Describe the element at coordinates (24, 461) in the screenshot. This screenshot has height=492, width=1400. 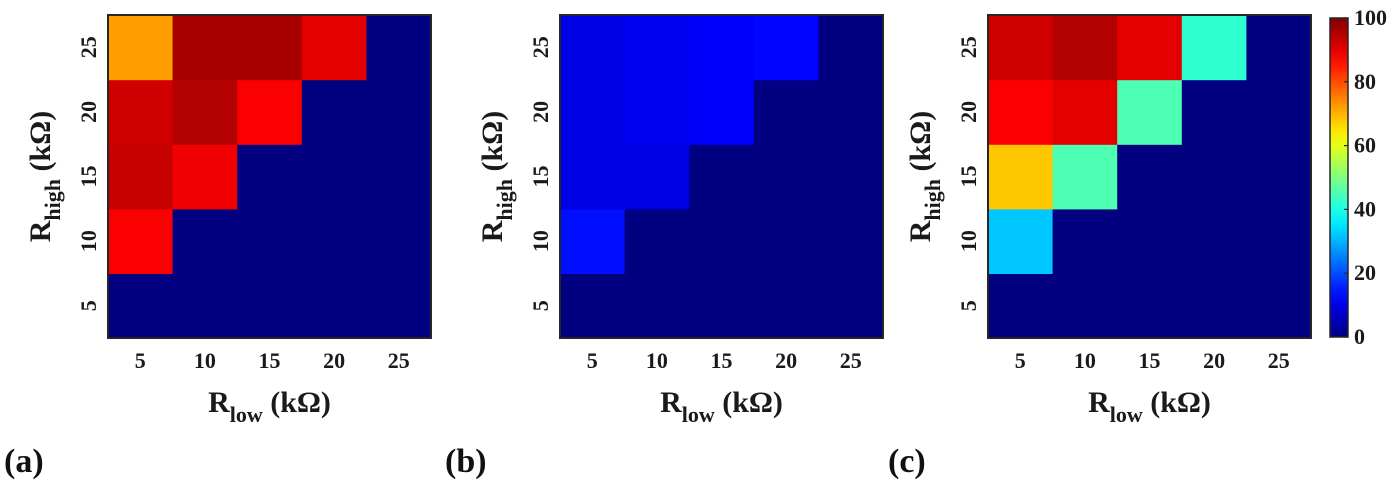
I see `panel-label: (a)` at that location.